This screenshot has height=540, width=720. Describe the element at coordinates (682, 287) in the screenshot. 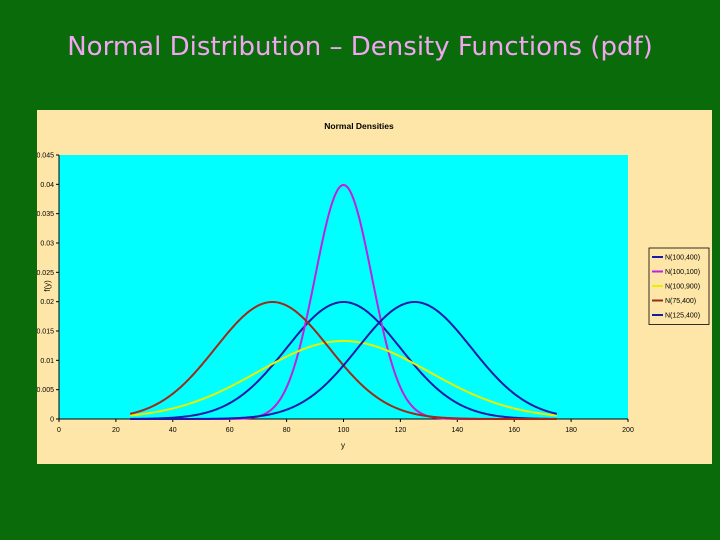

I see `legend-label: N(100,900)` at that location.